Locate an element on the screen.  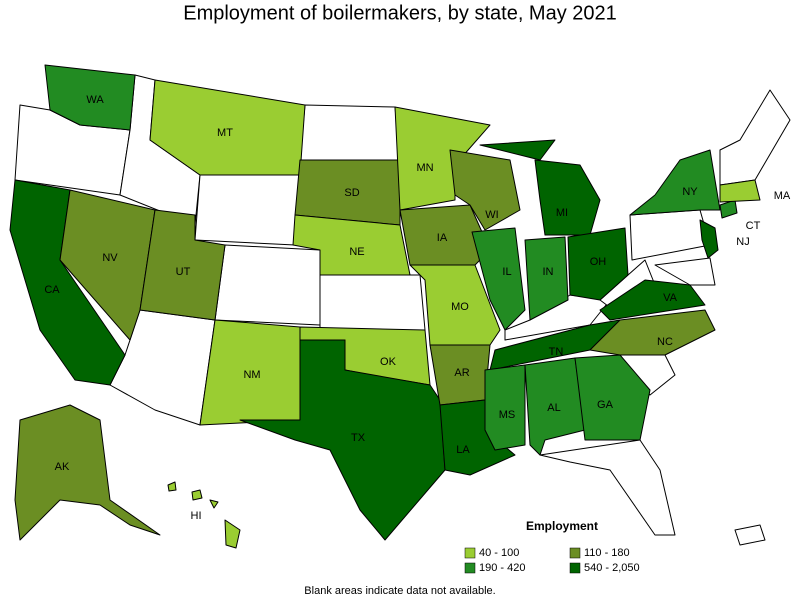
state-label: MN is located at coordinates (424, 168).